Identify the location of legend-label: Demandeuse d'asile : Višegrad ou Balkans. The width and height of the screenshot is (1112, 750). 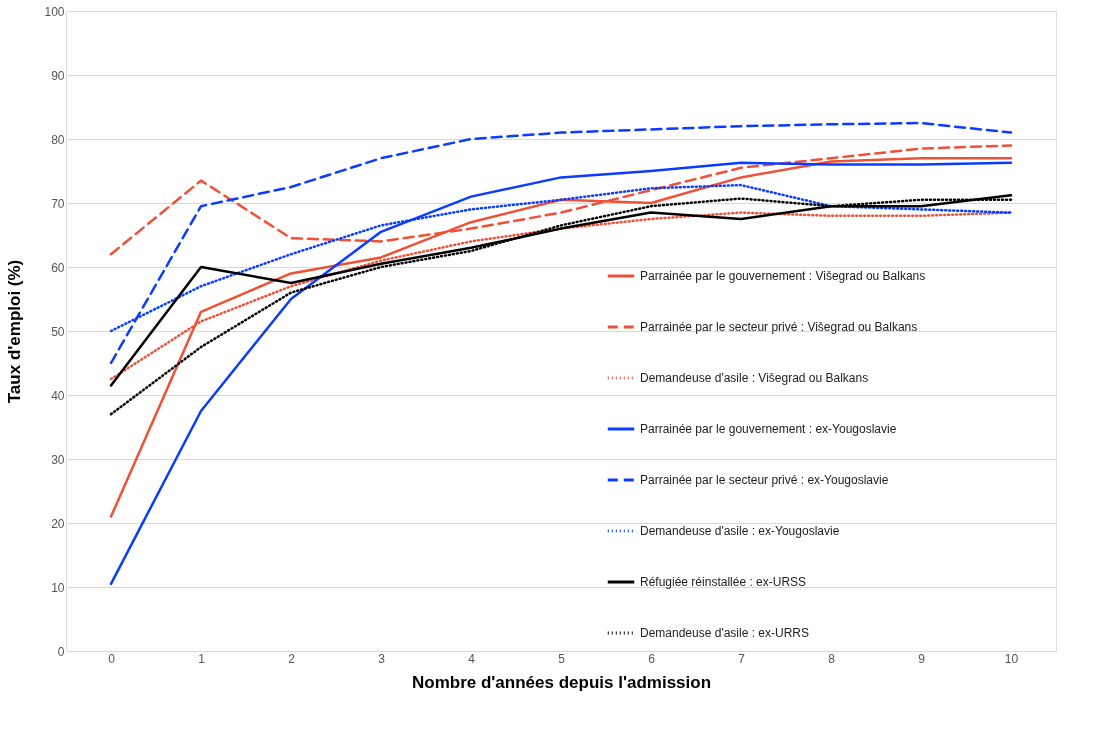
(754, 378).